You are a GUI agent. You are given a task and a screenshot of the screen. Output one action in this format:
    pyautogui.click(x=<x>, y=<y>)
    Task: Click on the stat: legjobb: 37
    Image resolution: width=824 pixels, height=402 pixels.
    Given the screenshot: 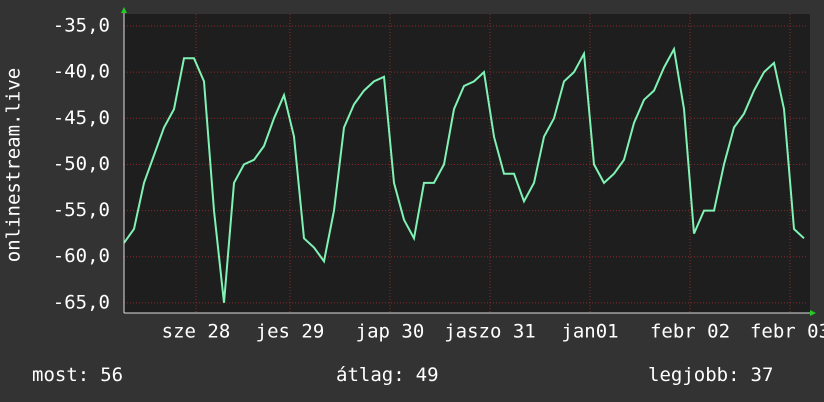 What is the action you would take?
    pyautogui.click(x=710, y=375)
    